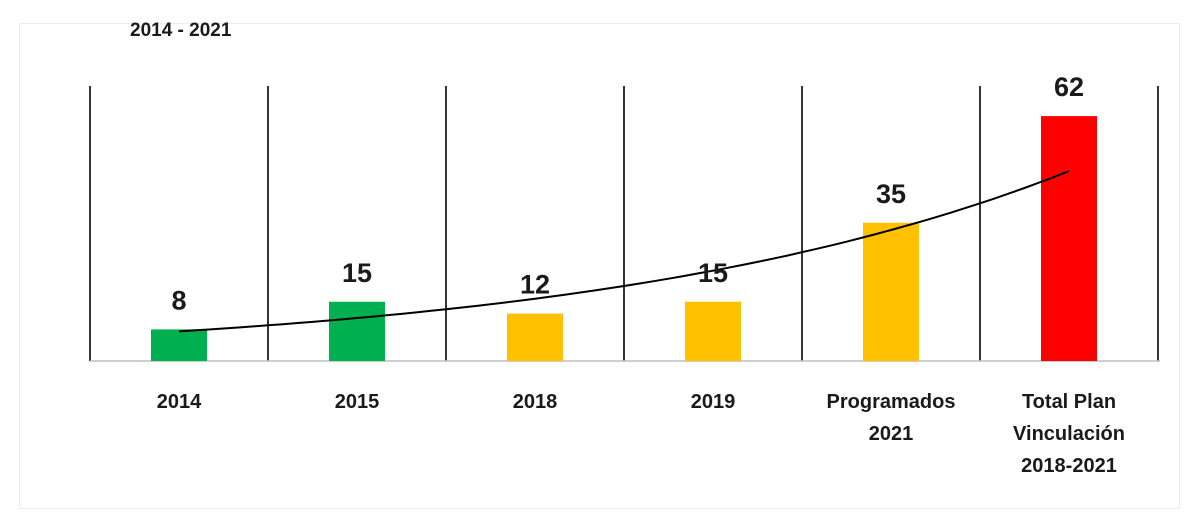 This screenshot has height=513, width=1200. Describe the element at coordinates (891, 194) in the screenshot. I see `data-label-4: 35` at that location.